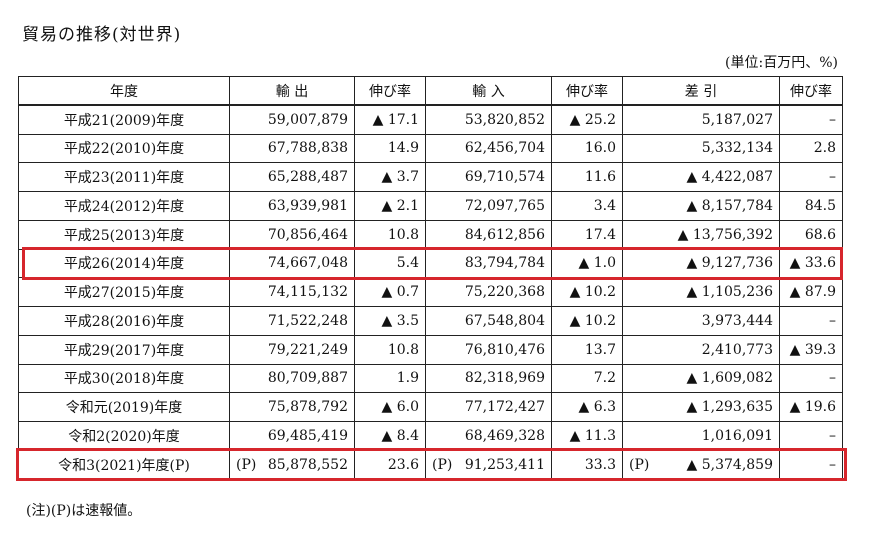 This screenshot has width=881, height=533. I want to click on cell-imports-rate: 33.3, so click(587, 464).